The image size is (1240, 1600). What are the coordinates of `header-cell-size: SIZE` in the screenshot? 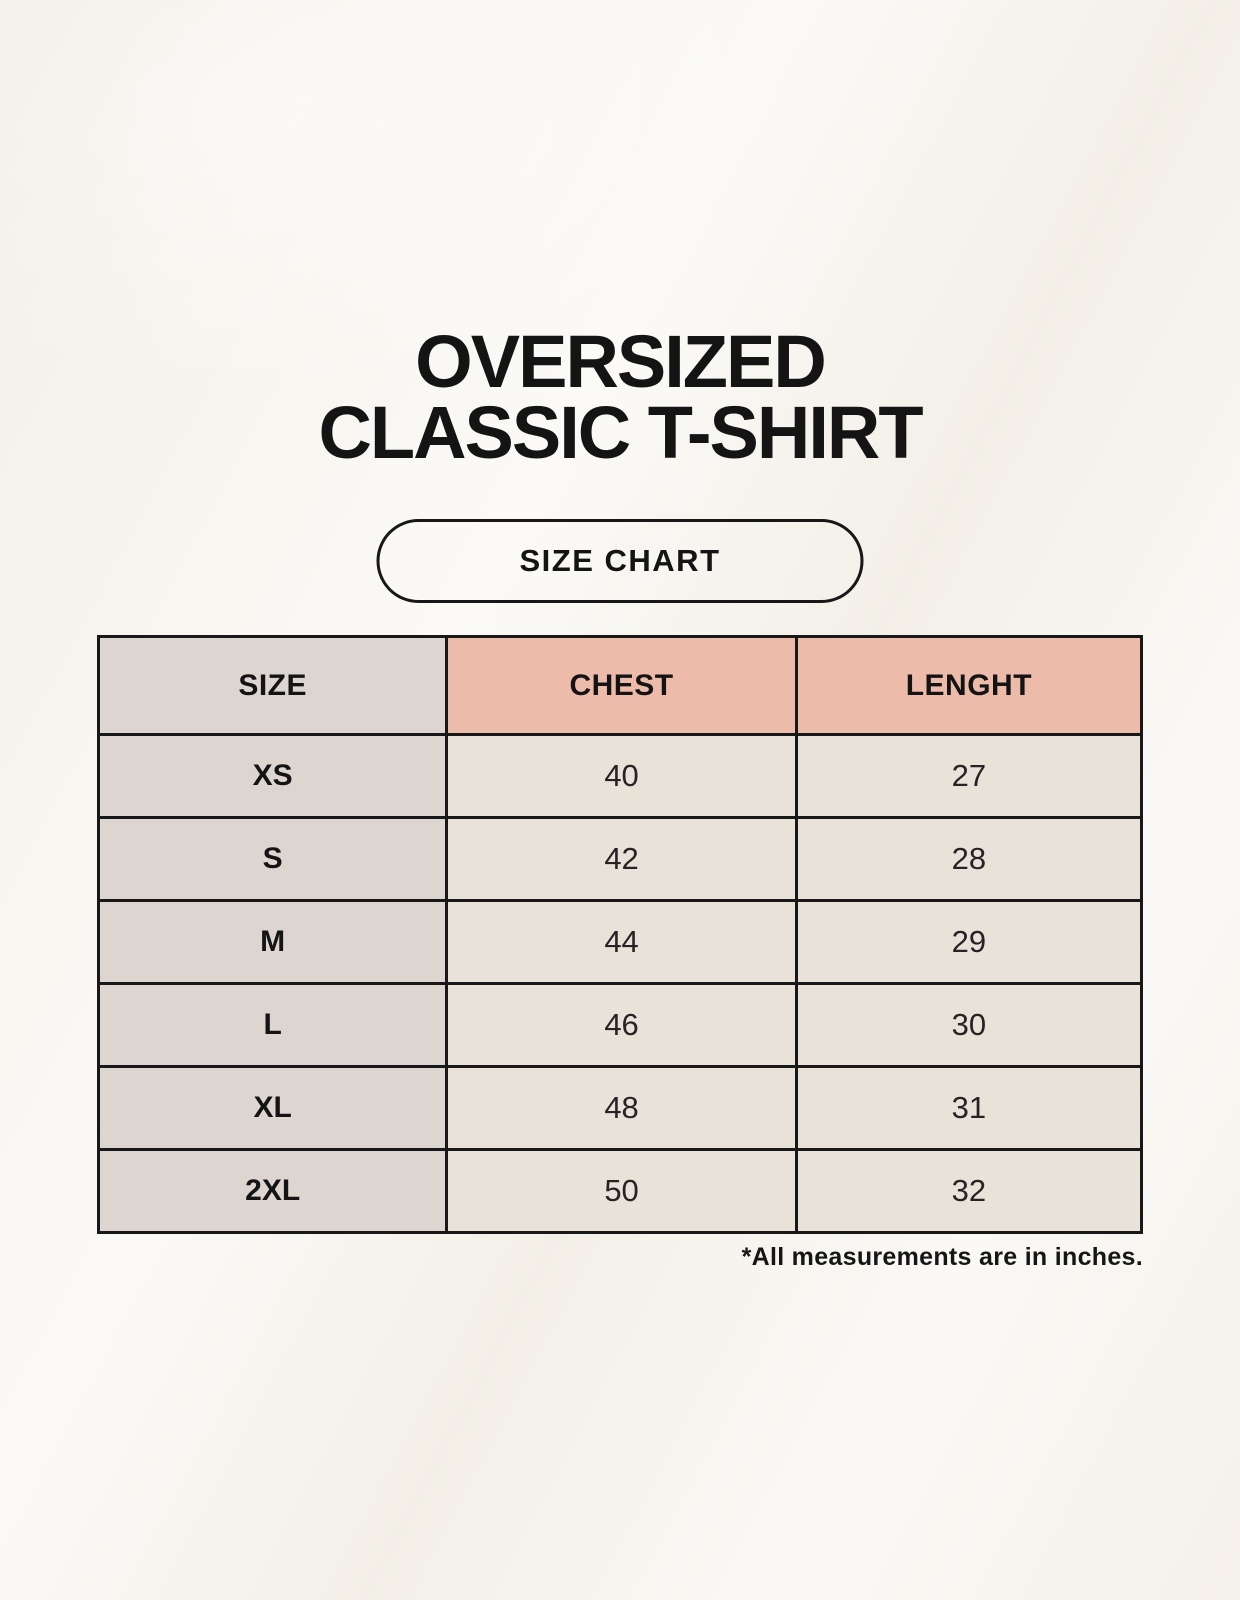 It's located at (272, 685).